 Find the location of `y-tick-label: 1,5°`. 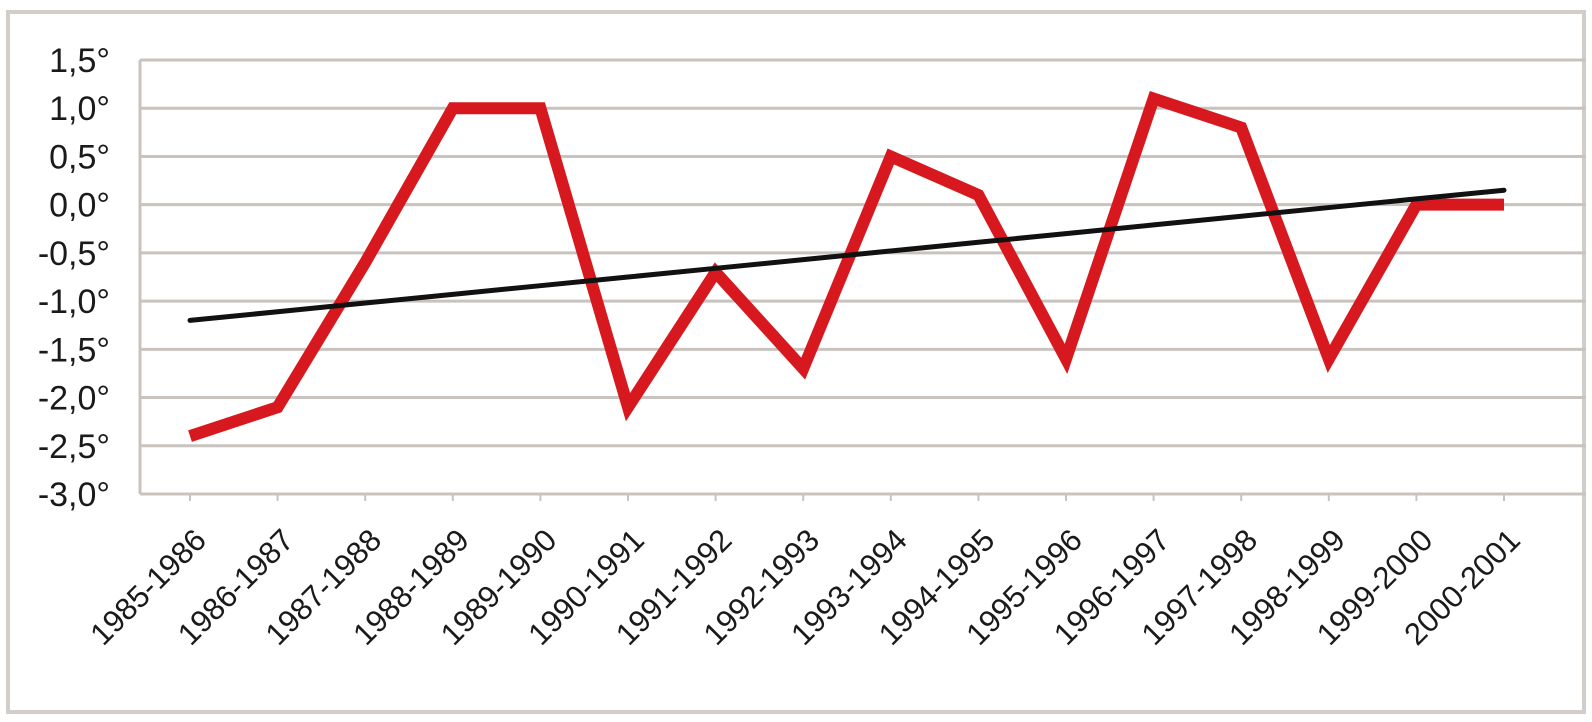

y-tick-label: 1,5° is located at coordinates (79, 61).